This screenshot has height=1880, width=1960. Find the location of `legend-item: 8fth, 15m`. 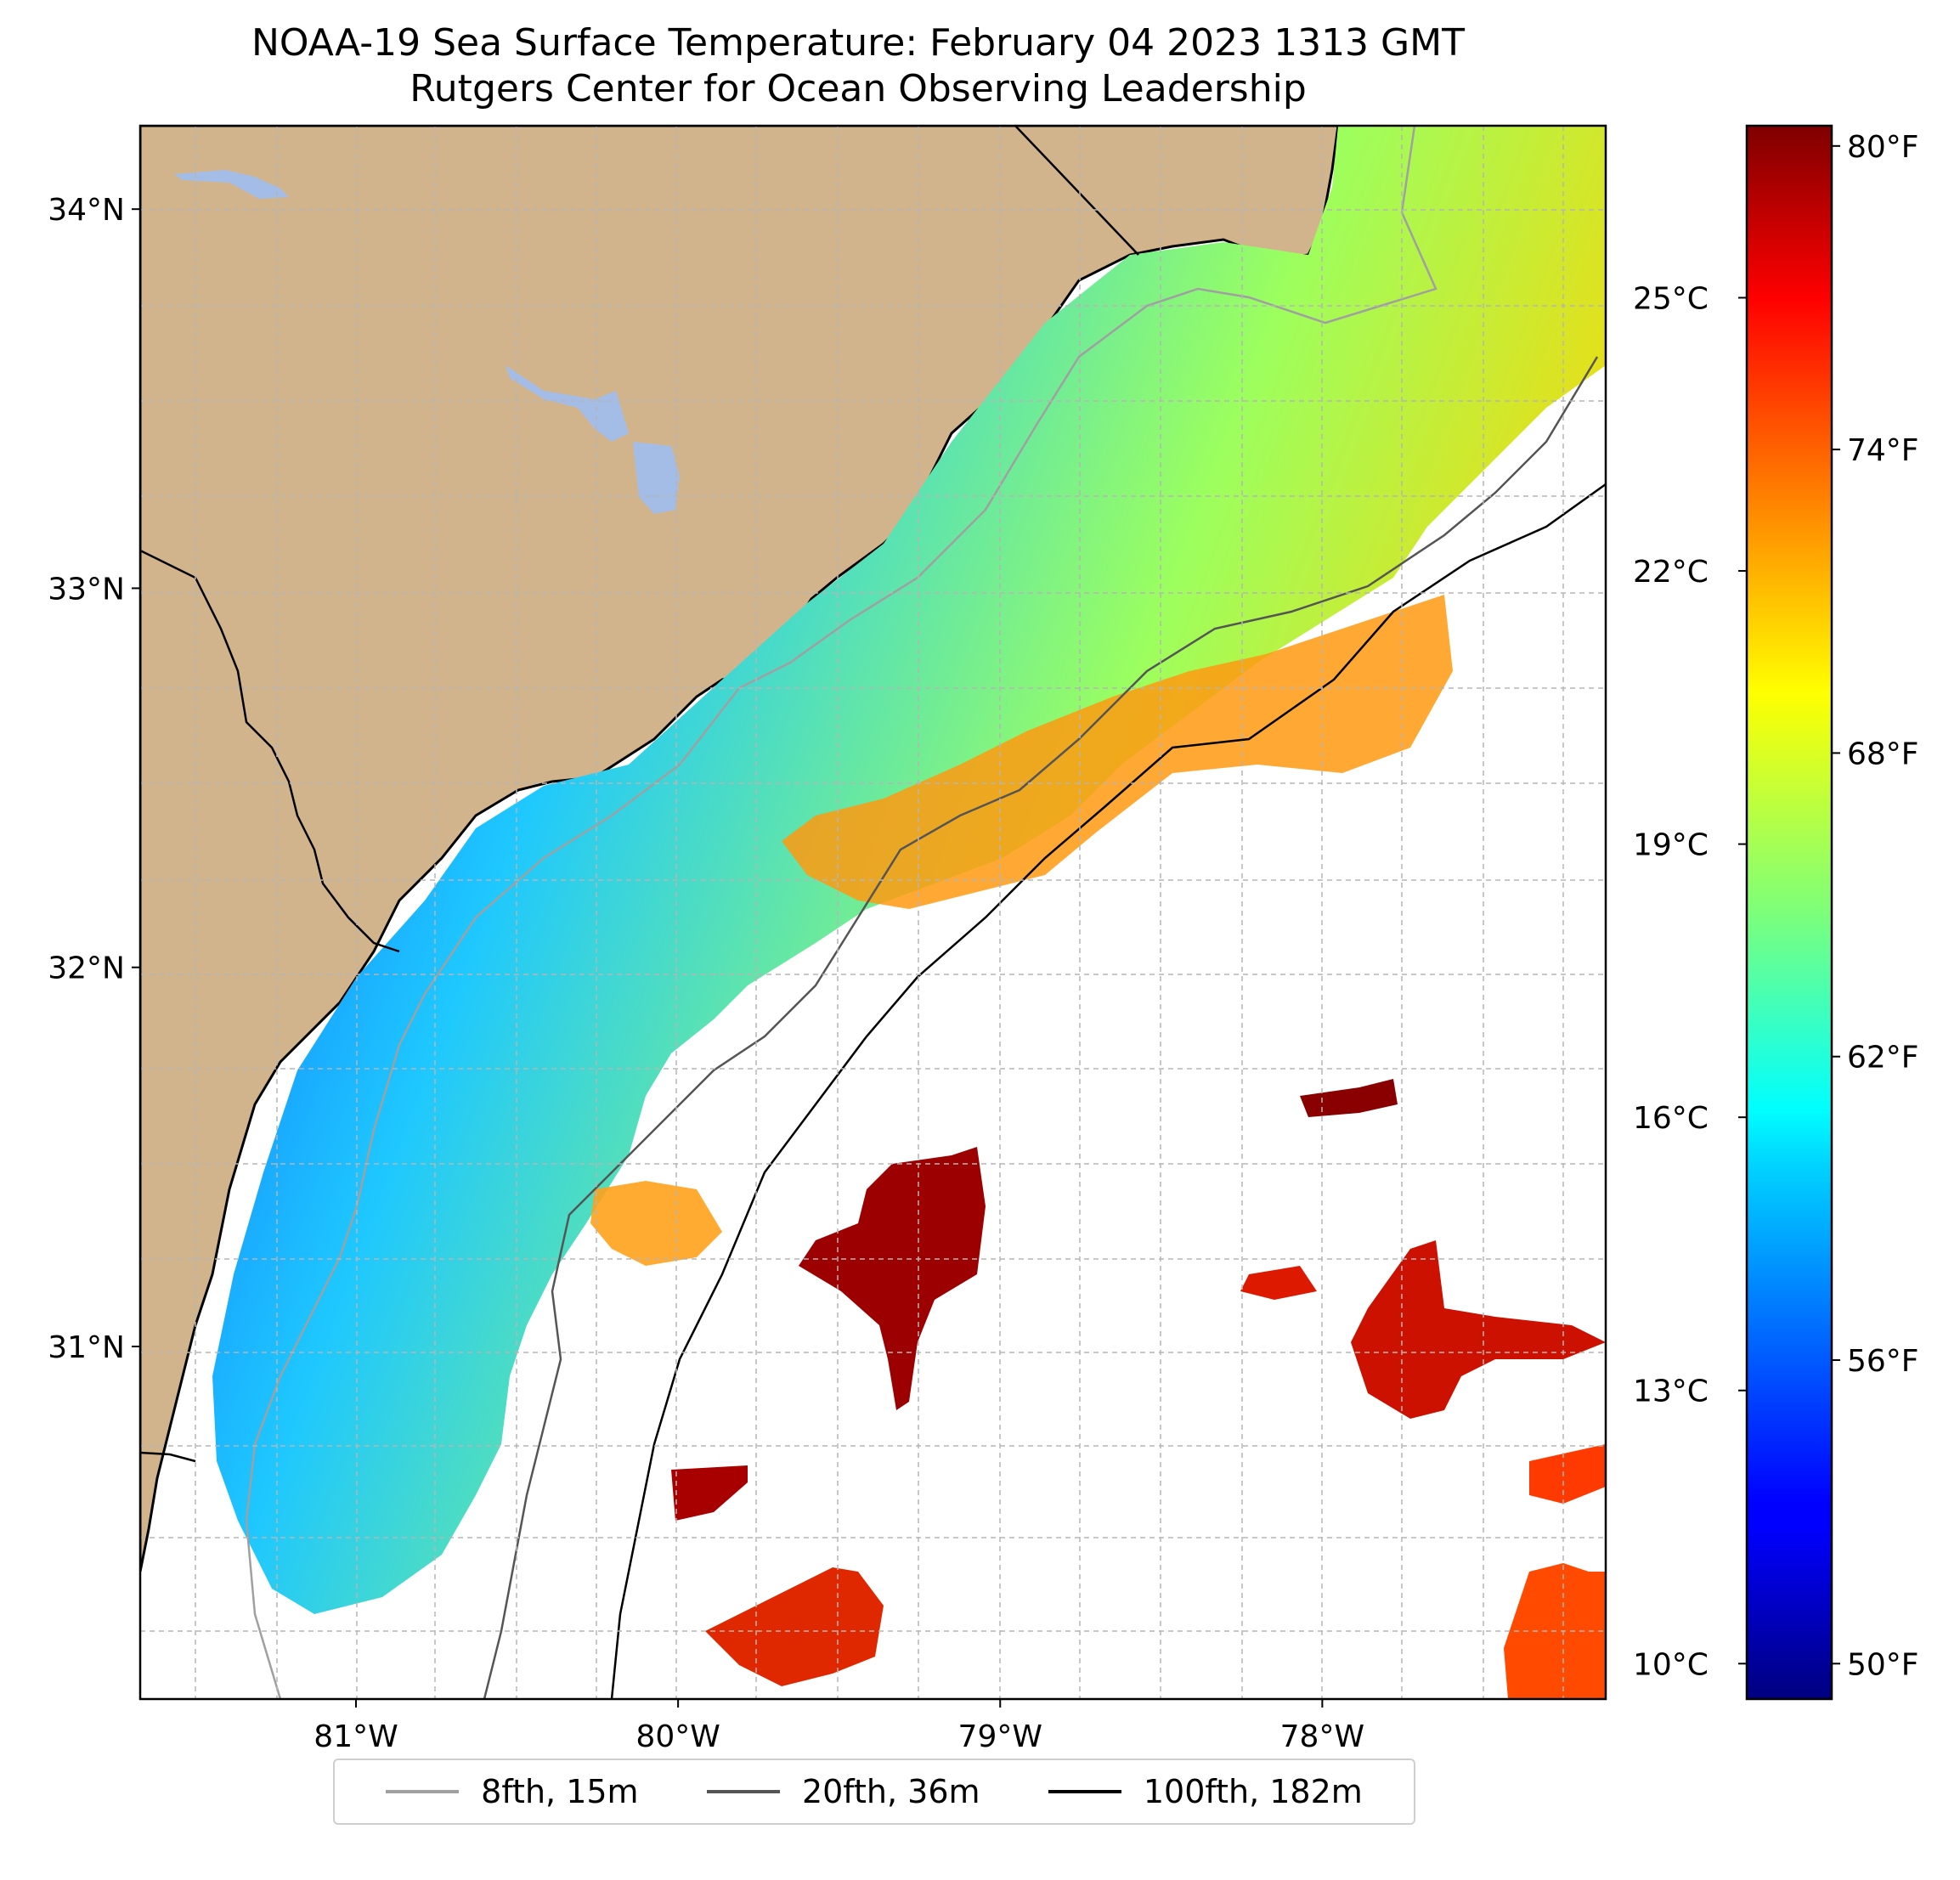

legend-item: 8fth, 15m is located at coordinates (513, 1791).